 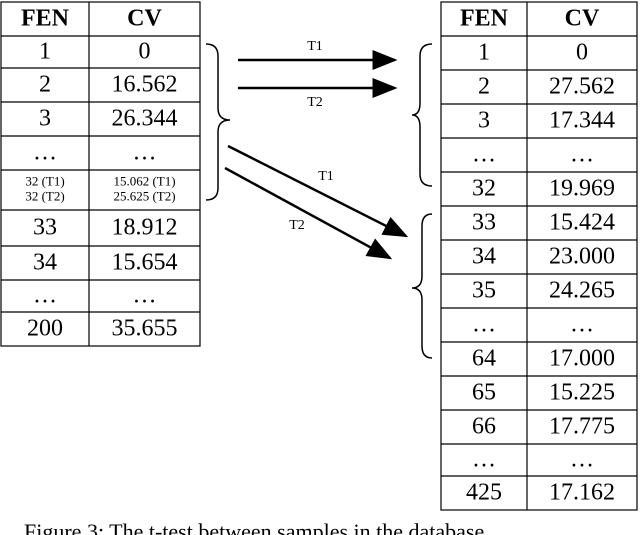 I want to click on arrows, so click(x=316, y=155).